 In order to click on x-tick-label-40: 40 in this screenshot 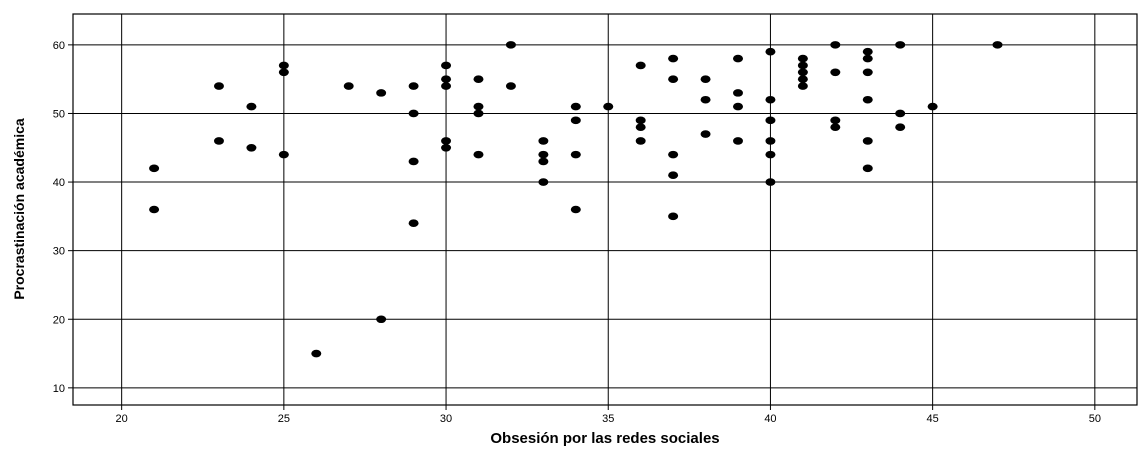, I will do `click(770, 419)`.